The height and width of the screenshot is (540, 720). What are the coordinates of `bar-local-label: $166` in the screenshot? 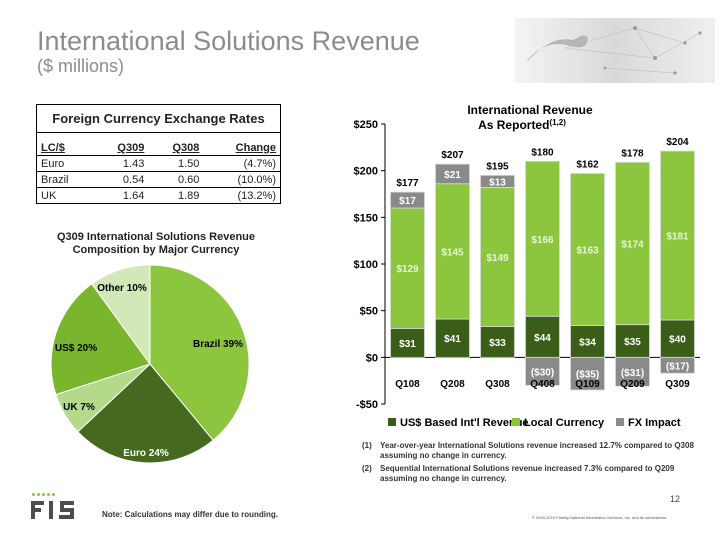 It's located at (542, 240).